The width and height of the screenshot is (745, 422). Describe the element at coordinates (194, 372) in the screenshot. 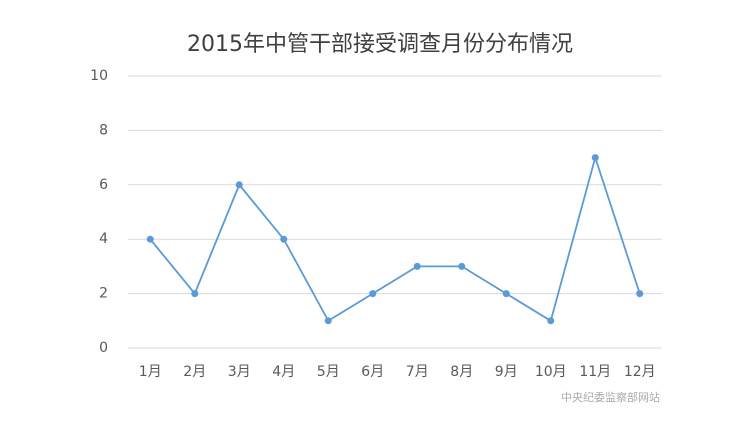

I see `x-tick-label: 2月` at that location.